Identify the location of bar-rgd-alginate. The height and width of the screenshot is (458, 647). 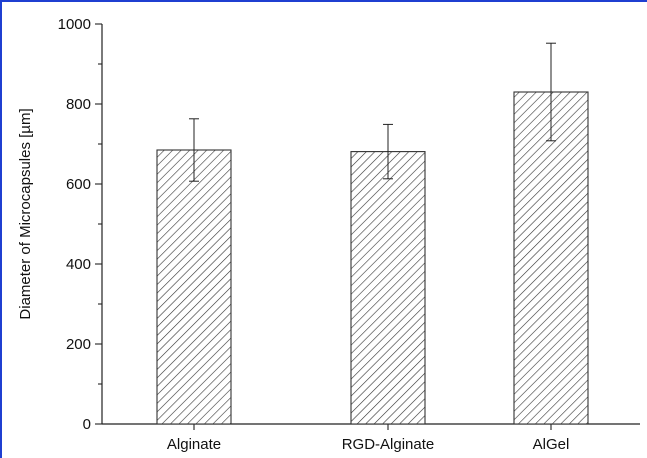
(388, 288).